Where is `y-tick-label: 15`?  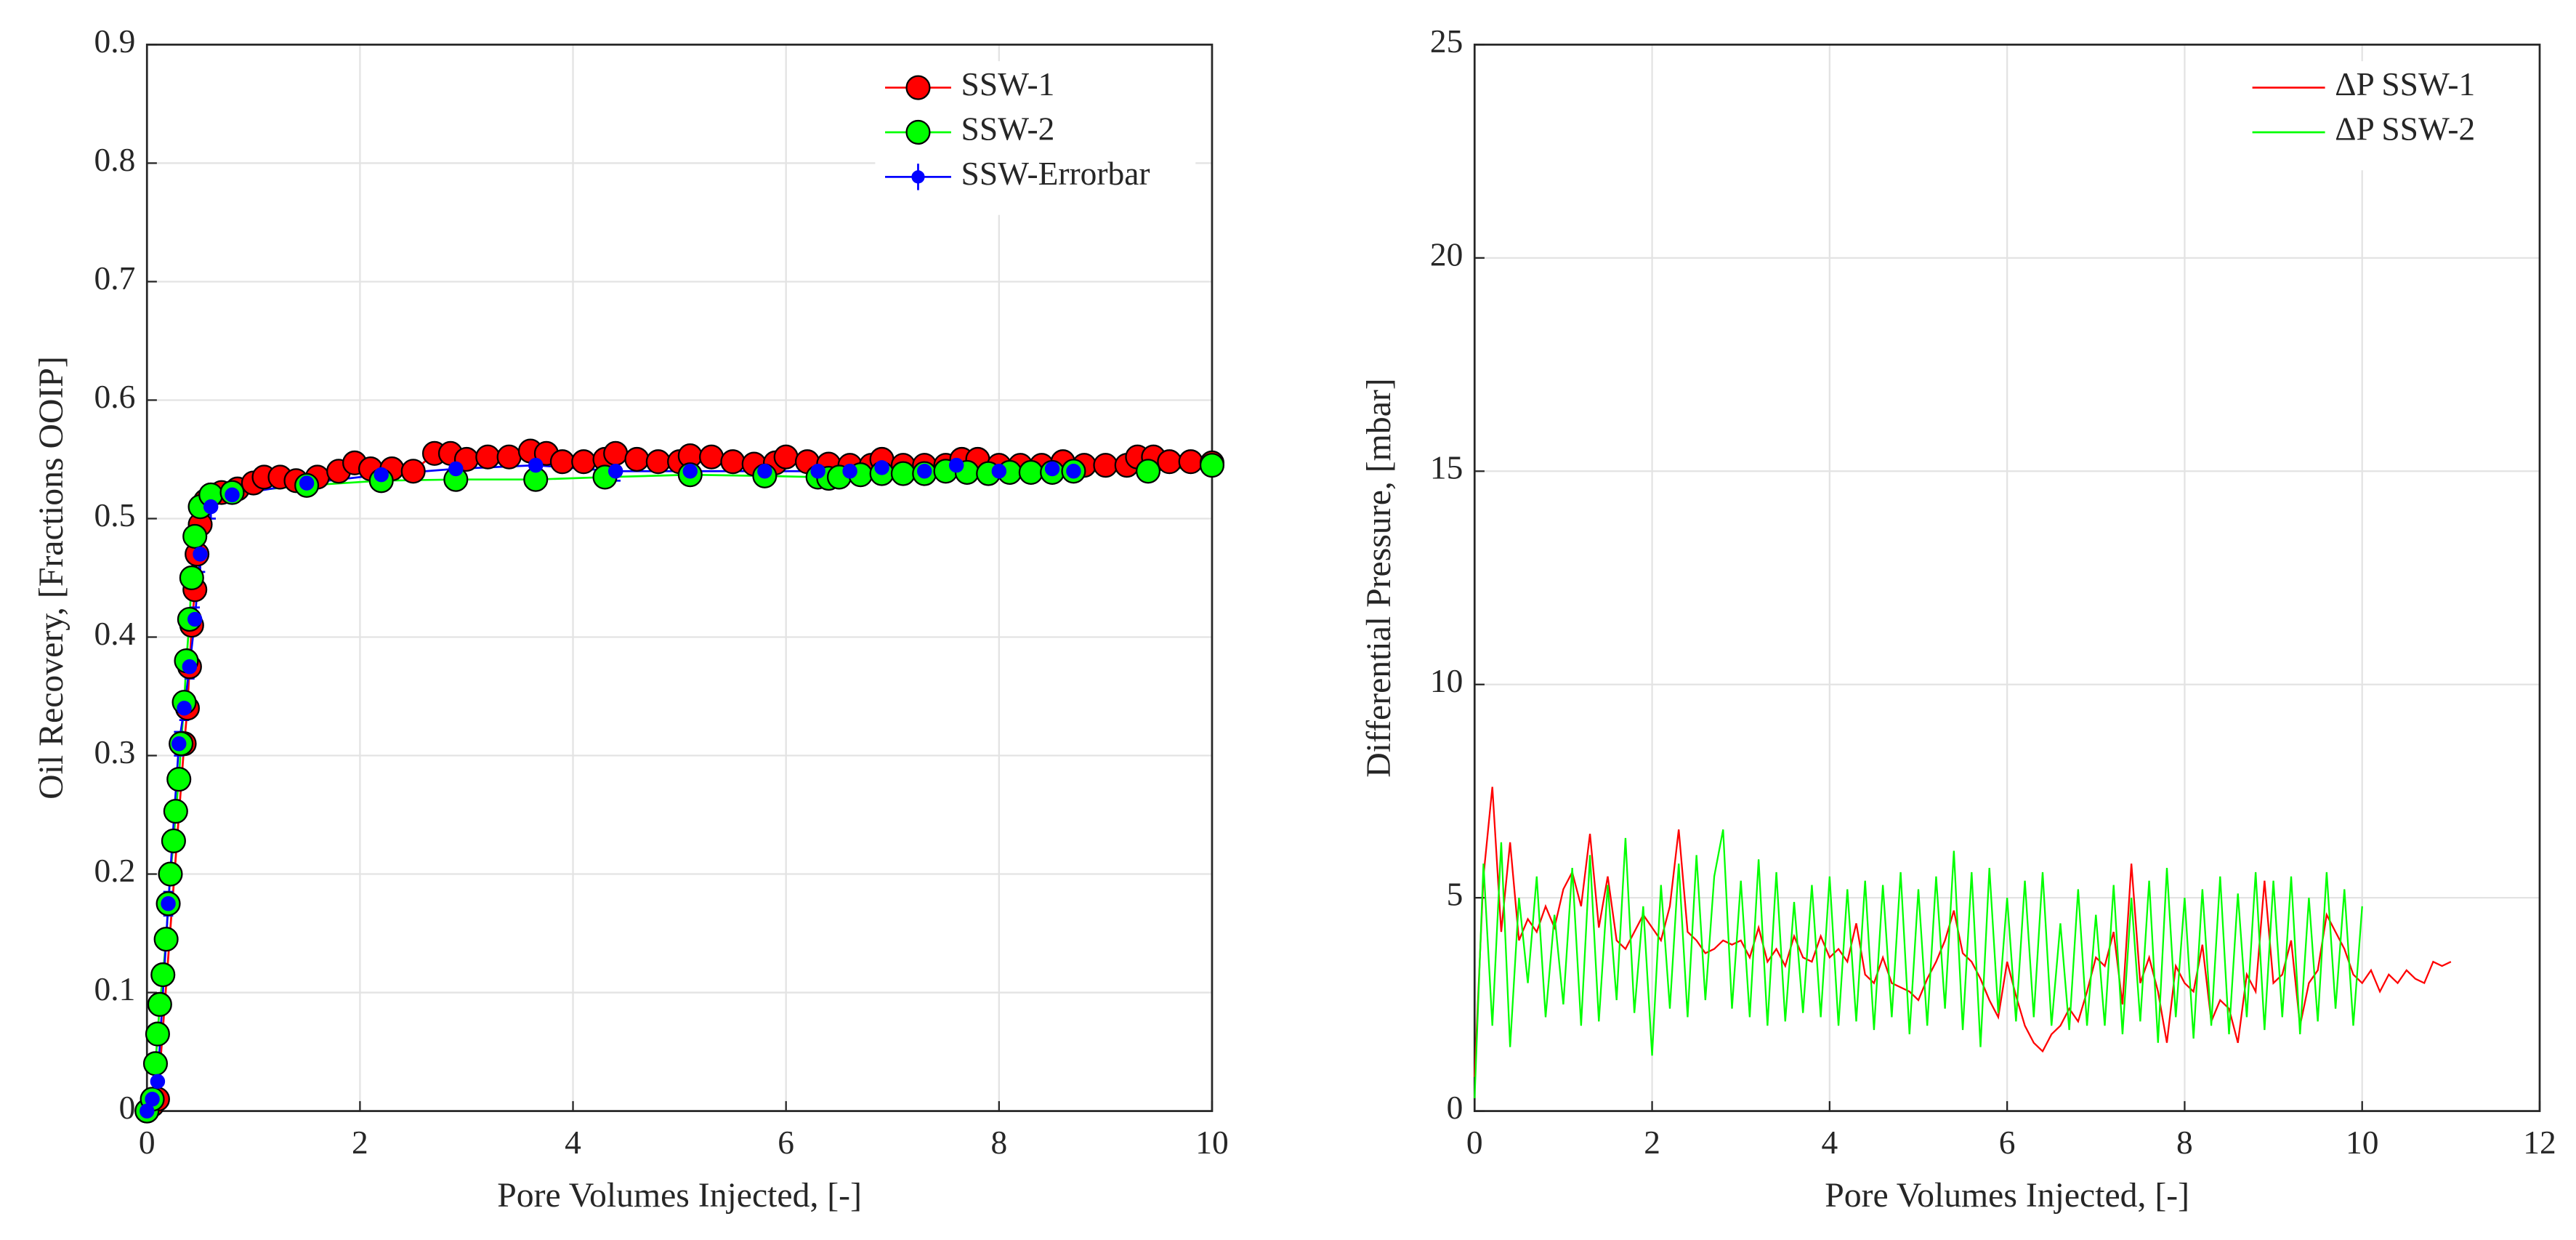
y-tick-label: 15 is located at coordinates (1447, 467).